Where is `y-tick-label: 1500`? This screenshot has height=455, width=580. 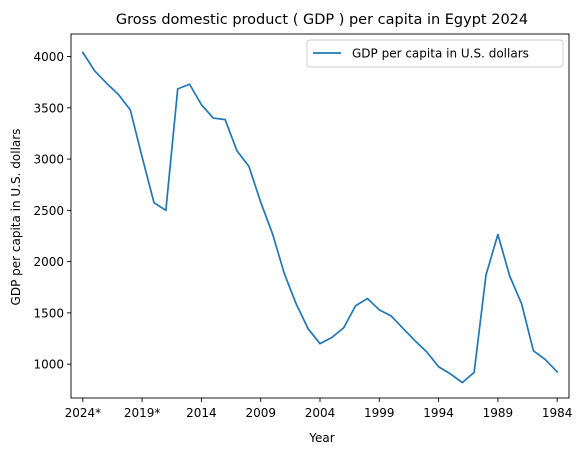 y-tick-label: 1500 is located at coordinates (48, 313).